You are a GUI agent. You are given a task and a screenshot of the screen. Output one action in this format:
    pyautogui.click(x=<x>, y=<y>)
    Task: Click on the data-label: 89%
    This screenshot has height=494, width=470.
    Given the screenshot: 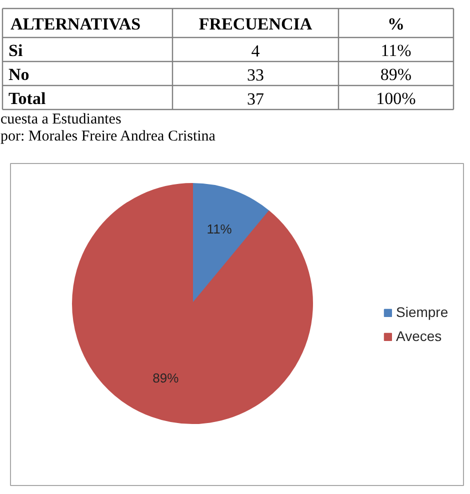 What is the action you would take?
    pyautogui.click(x=166, y=378)
    